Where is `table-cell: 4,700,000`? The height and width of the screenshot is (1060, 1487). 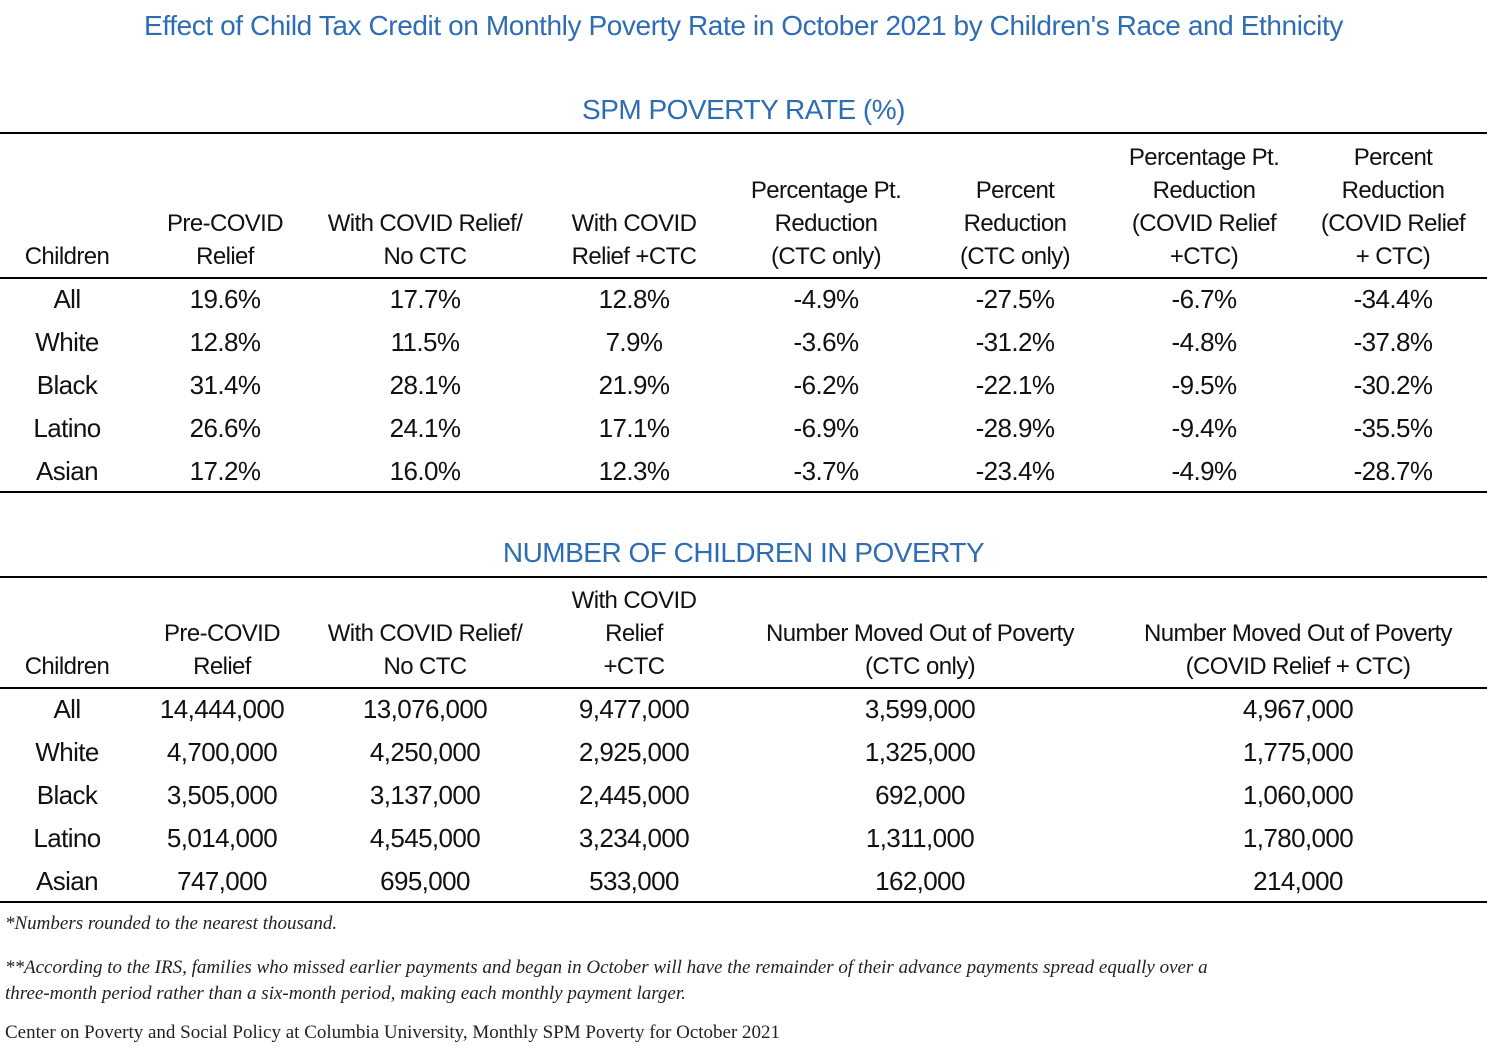 table-cell: 4,700,000 is located at coordinates (222, 752).